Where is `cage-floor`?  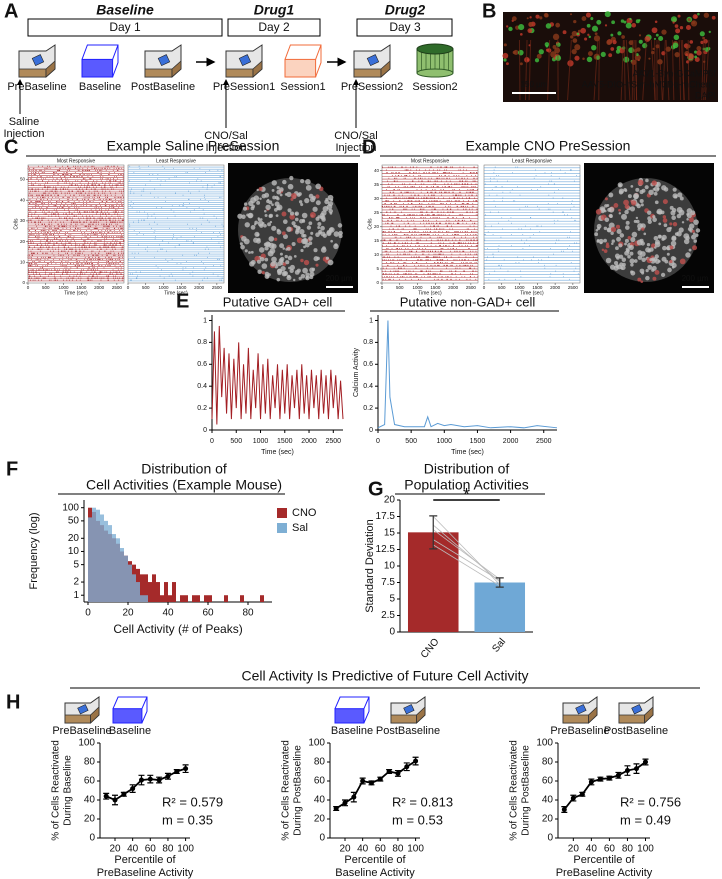 cage-floor is located at coordinates (127, 716).